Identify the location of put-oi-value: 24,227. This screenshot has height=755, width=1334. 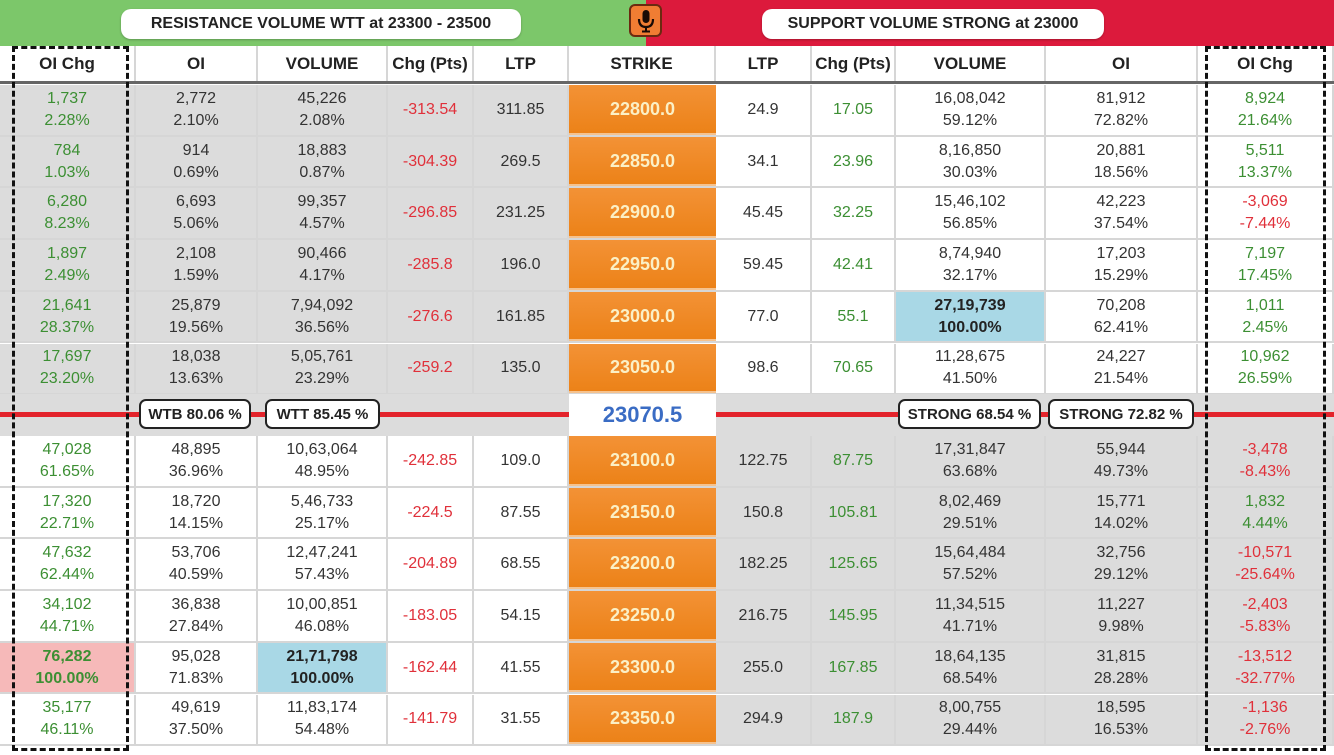
(1121, 357).